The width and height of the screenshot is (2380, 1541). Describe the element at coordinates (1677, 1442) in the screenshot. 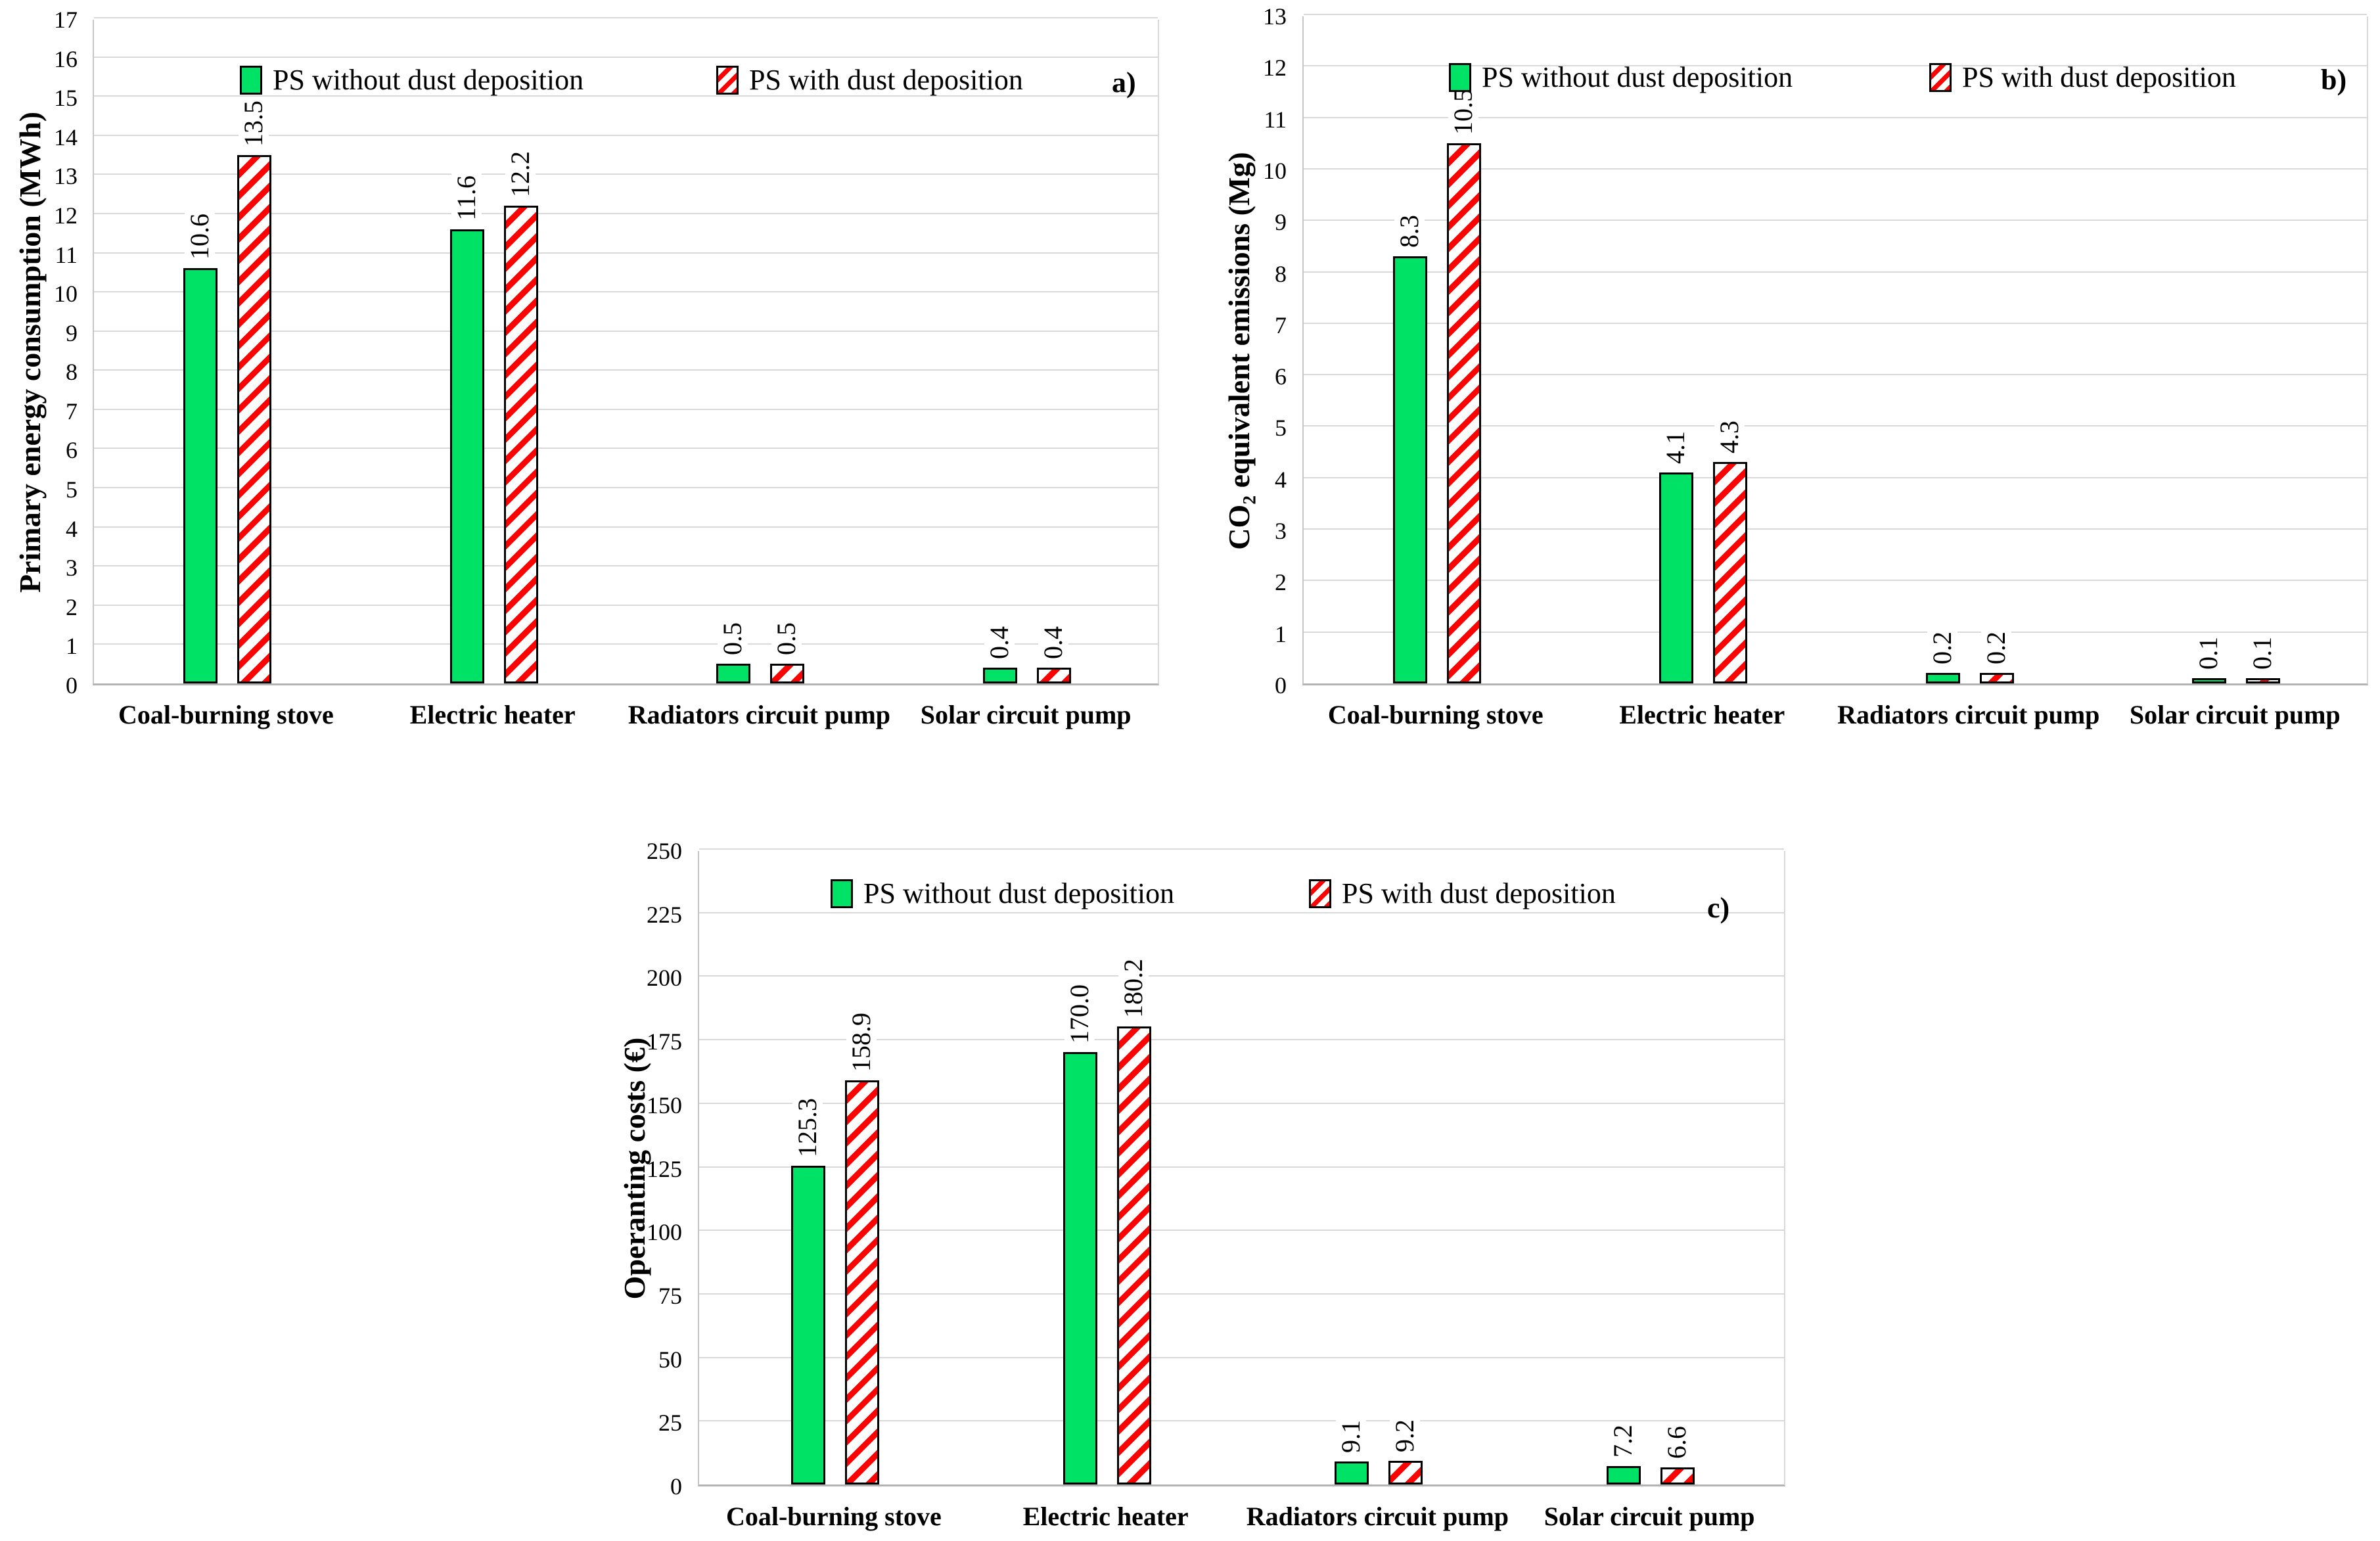

I see `bar-value-label: 6.6` at that location.